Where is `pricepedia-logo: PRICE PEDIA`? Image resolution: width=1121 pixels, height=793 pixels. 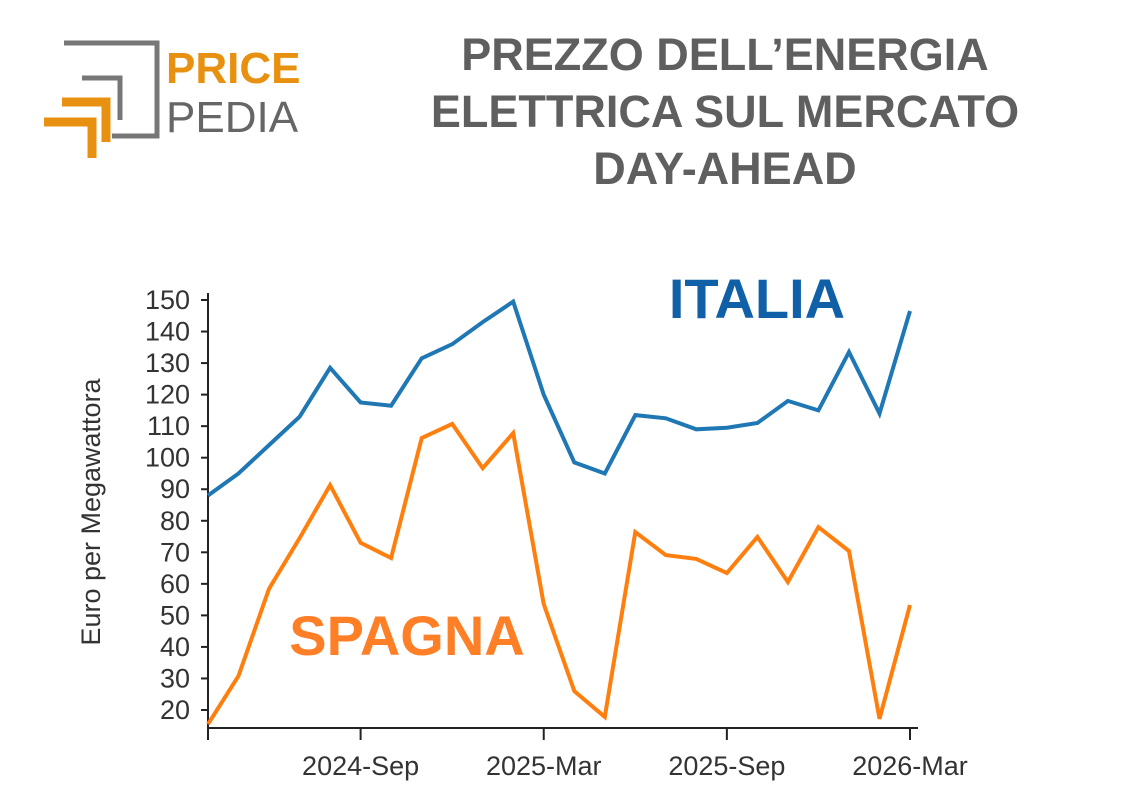
pricepedia-logo: PRICE PEDIA is located at coordinates (175, 100).